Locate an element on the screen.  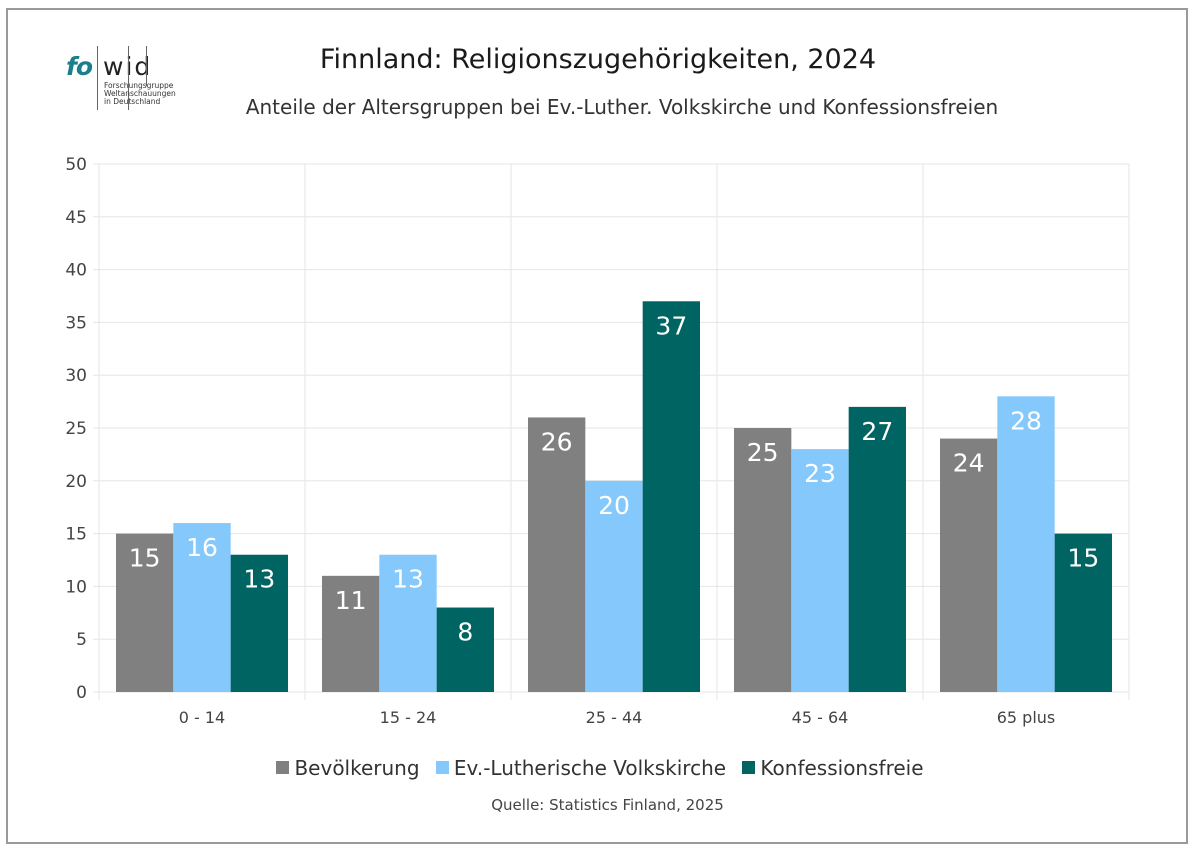
y-tick-label: 40 is located at coordinates (76, 271).